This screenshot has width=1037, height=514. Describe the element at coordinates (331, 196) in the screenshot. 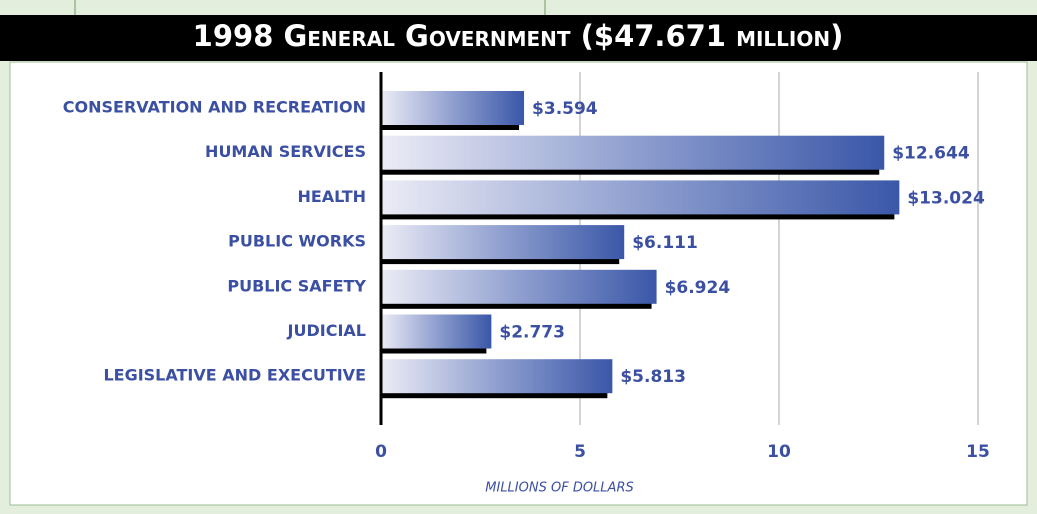

I see `y-tick-label: HEALTH` at that location.